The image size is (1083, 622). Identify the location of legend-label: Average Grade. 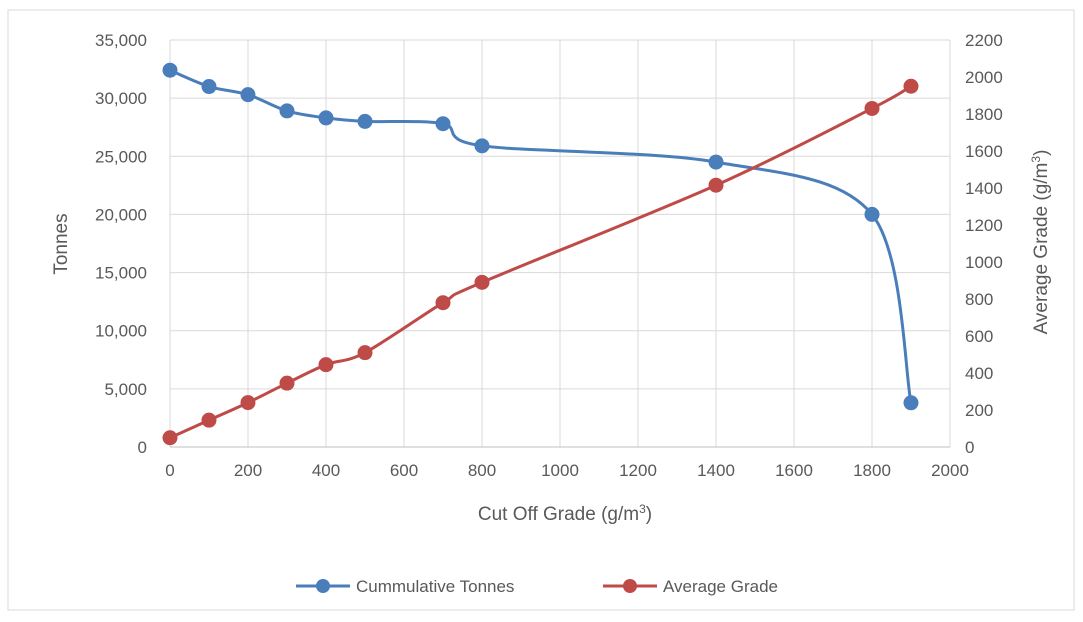
(720, 586).